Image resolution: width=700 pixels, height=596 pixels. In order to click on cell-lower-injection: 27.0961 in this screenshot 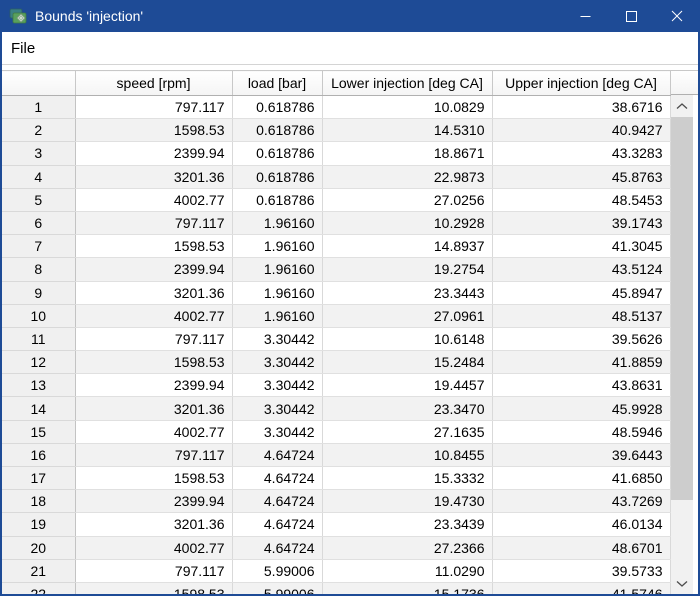, I will do `click(407, 316)`.